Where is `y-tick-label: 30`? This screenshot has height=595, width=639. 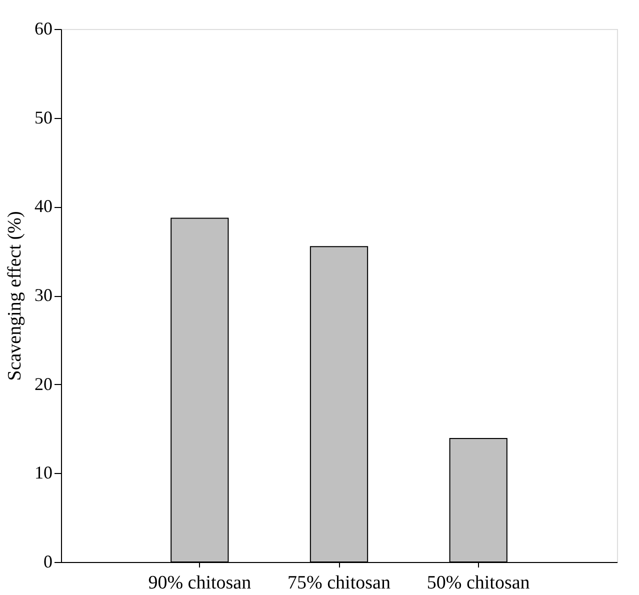 y-tick-label: 30 is located at coordinates (43, 295).